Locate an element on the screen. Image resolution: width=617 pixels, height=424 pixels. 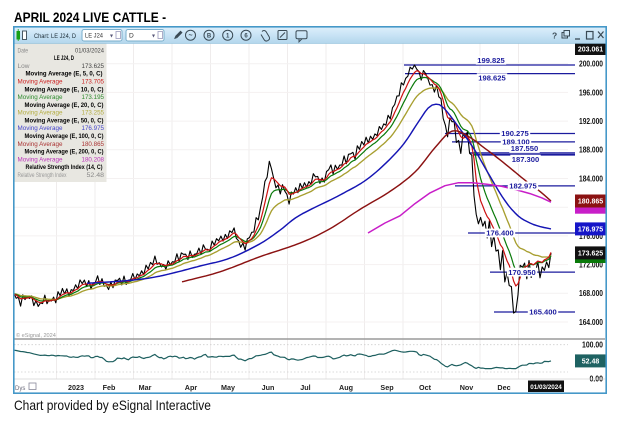
svg-text: Nov is located at coordinates (467, 387).